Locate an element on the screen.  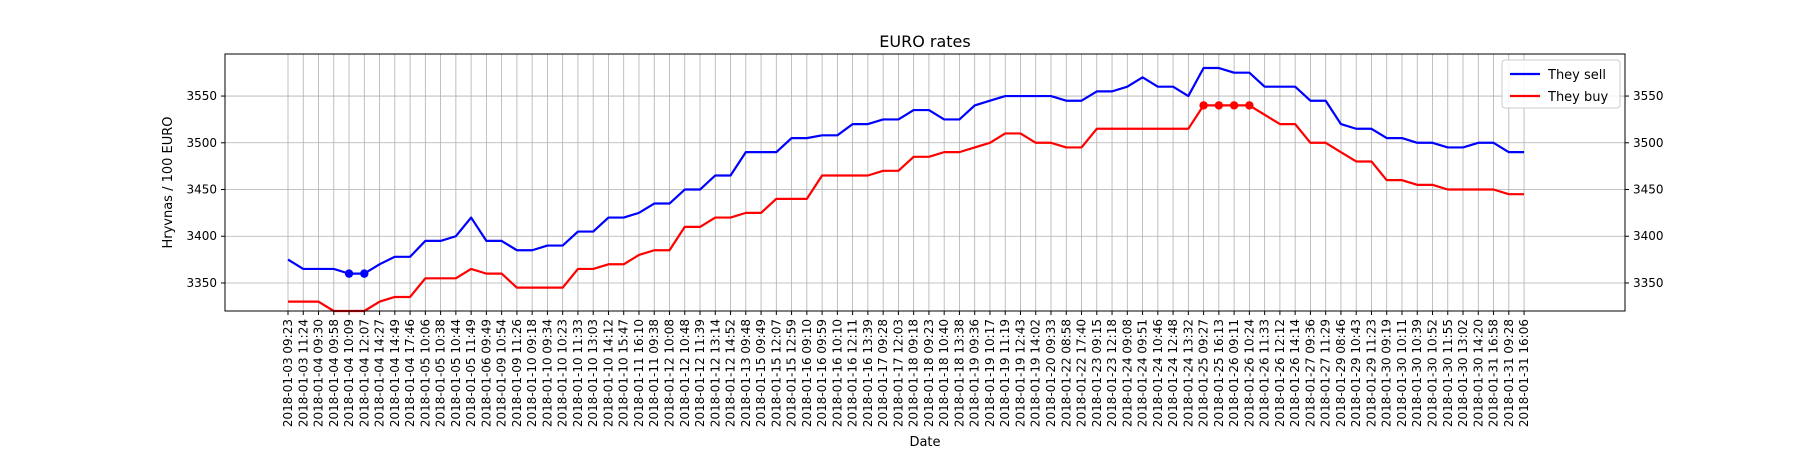
x-tick-label: 2018-01-12 14:52 is located at coordinates (731, 373).